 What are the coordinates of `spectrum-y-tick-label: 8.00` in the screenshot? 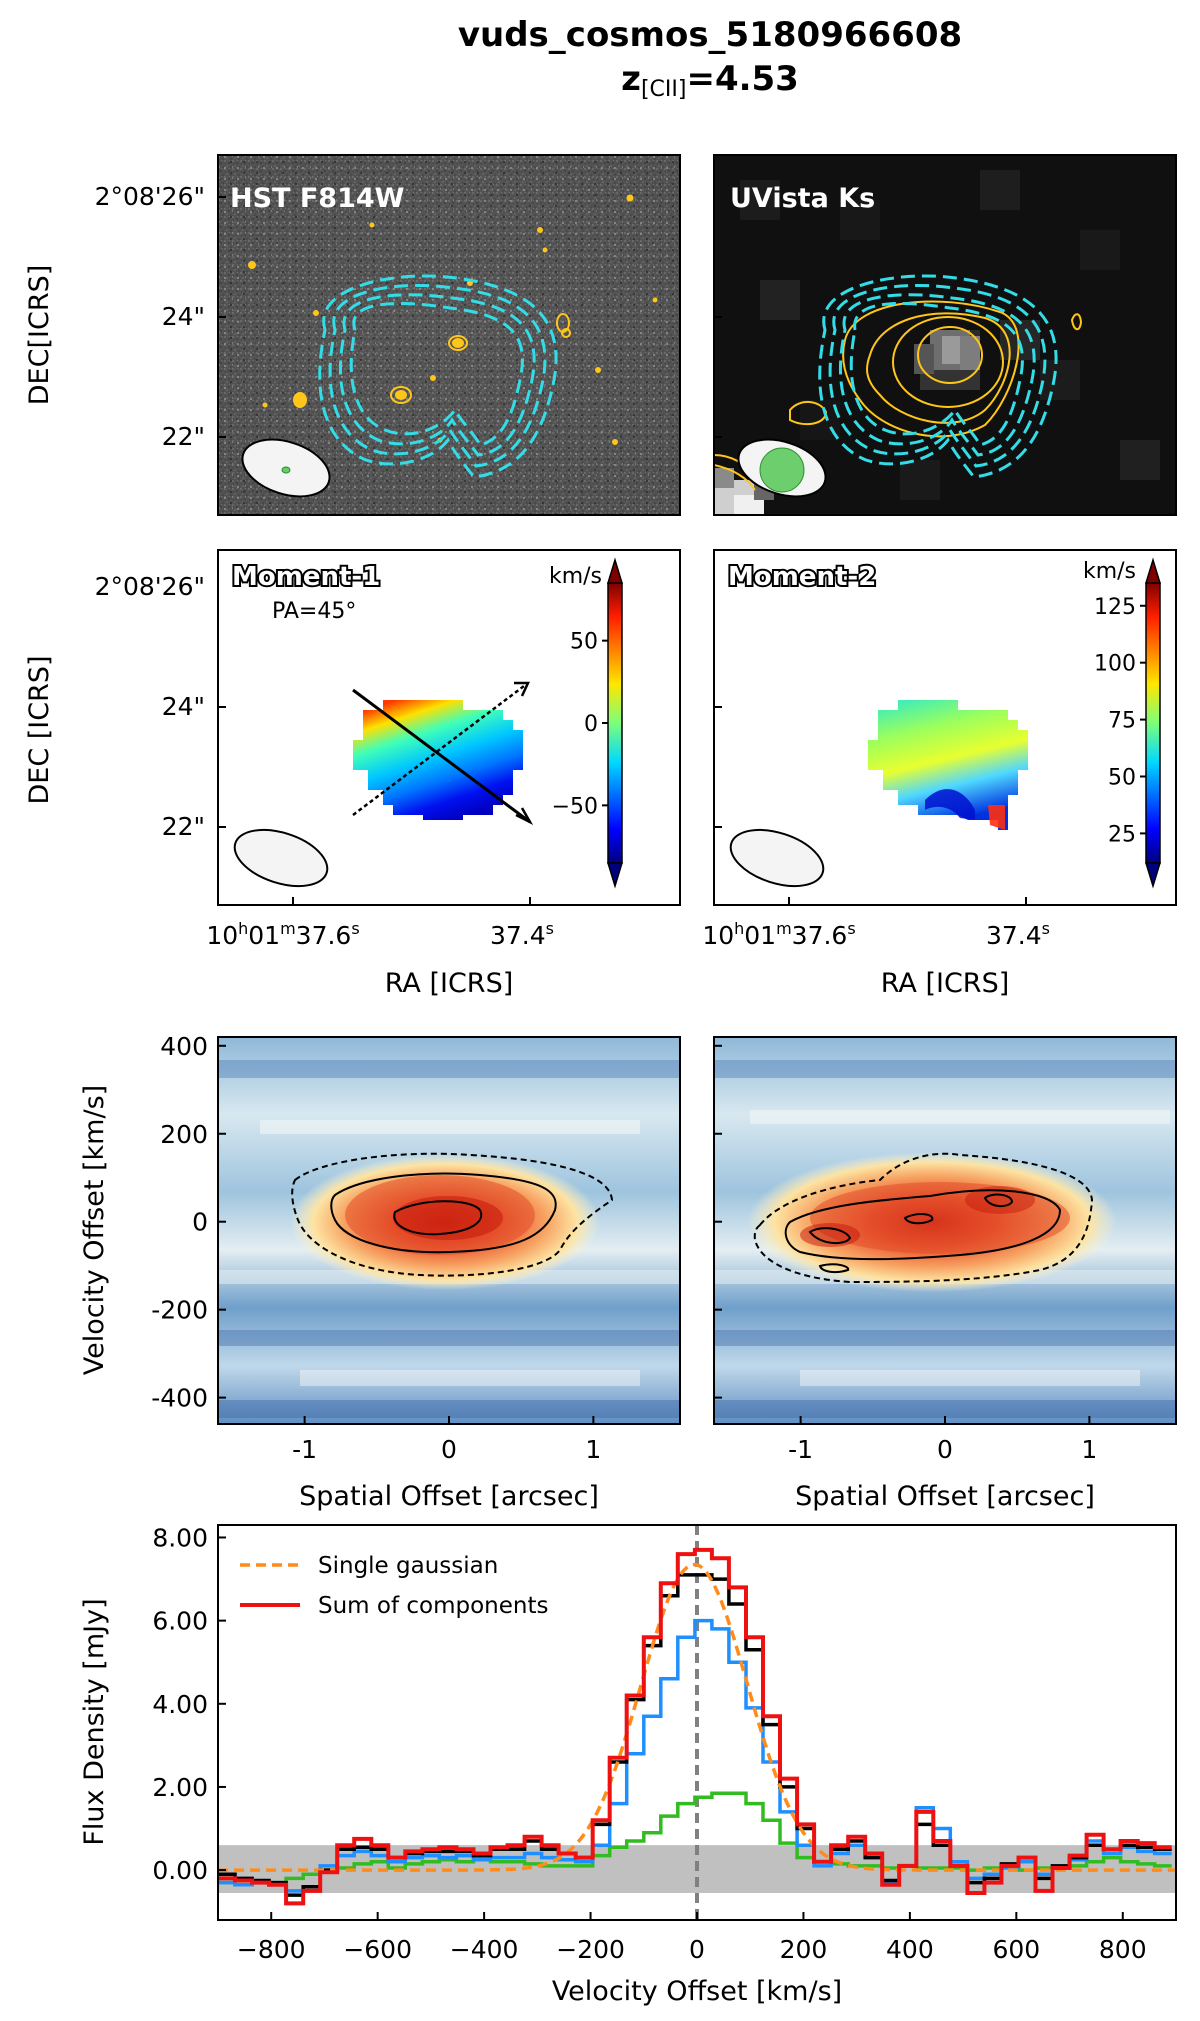 It's located at (180, 1537).